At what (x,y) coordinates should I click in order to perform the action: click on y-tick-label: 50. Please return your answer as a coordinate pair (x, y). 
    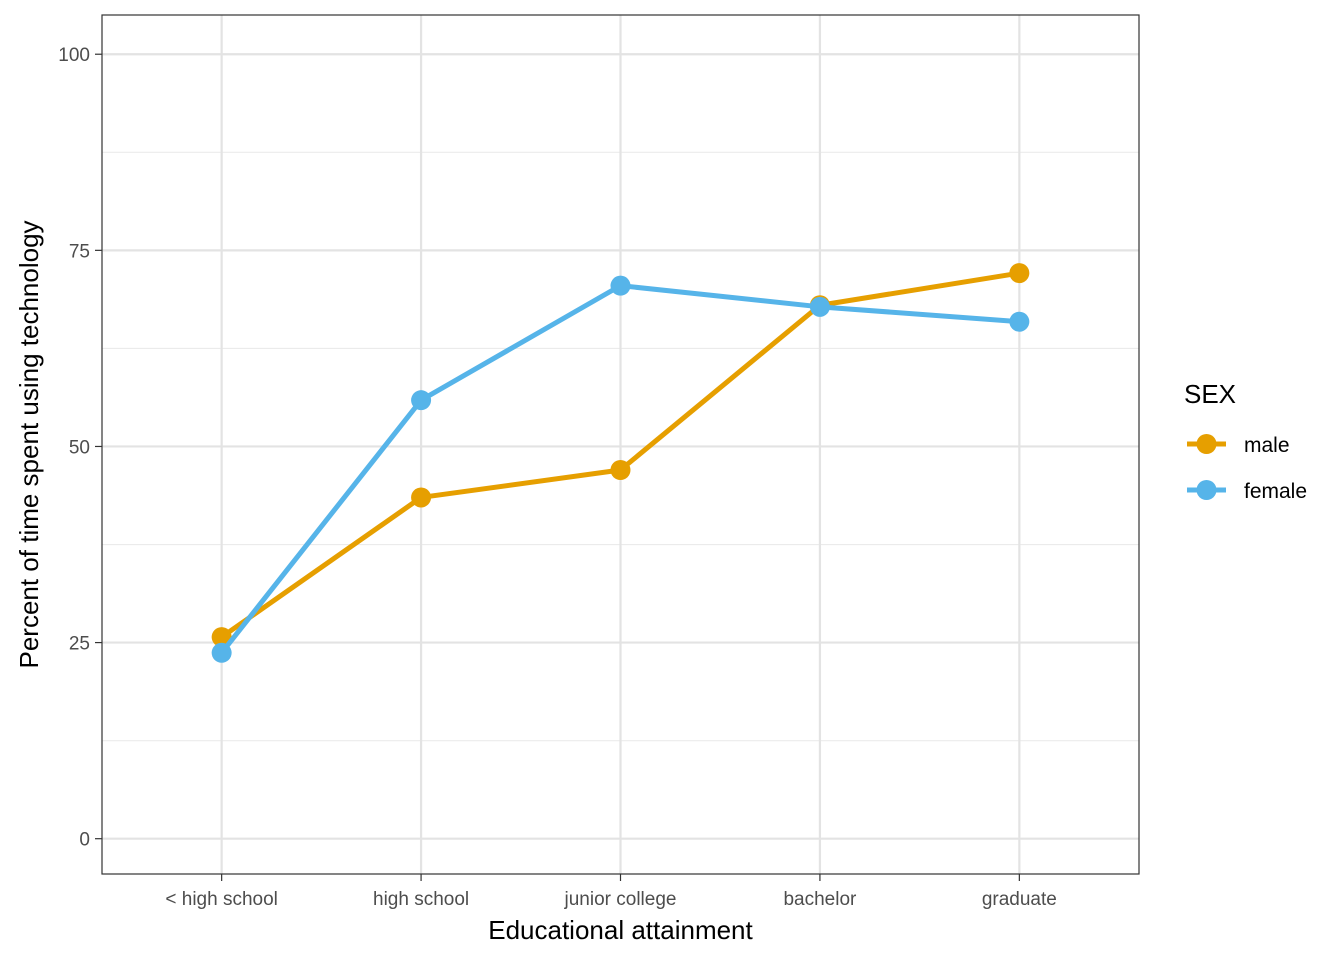
    Looking at the image, I should click on (79, 447).